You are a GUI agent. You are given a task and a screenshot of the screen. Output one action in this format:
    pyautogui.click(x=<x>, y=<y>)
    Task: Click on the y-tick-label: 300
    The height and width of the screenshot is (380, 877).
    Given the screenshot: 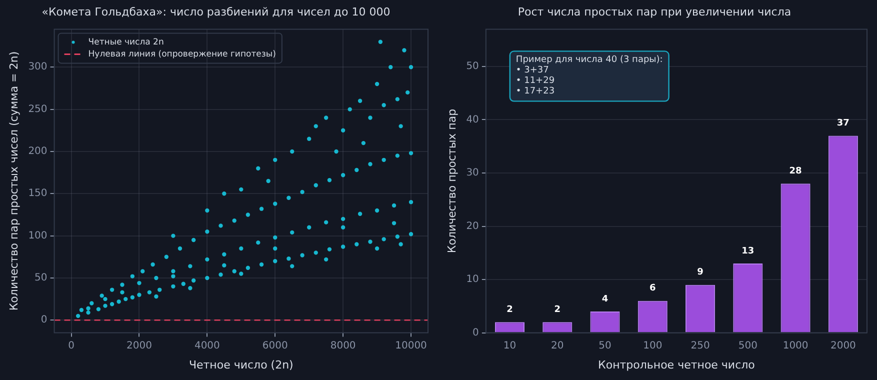 What is the action you would take?
    pyautogui.click(x=38, y=67)
    